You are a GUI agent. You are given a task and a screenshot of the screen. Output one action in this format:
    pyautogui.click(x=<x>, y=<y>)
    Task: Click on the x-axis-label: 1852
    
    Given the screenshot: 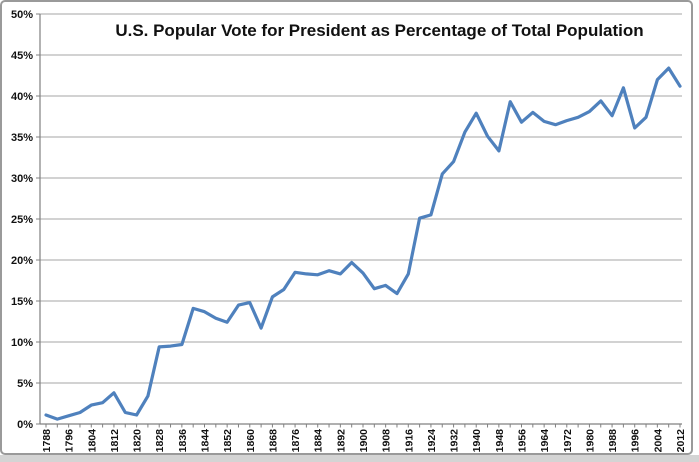 What is the action you would take?
    pyautogui.click(x=228, y=441)
    